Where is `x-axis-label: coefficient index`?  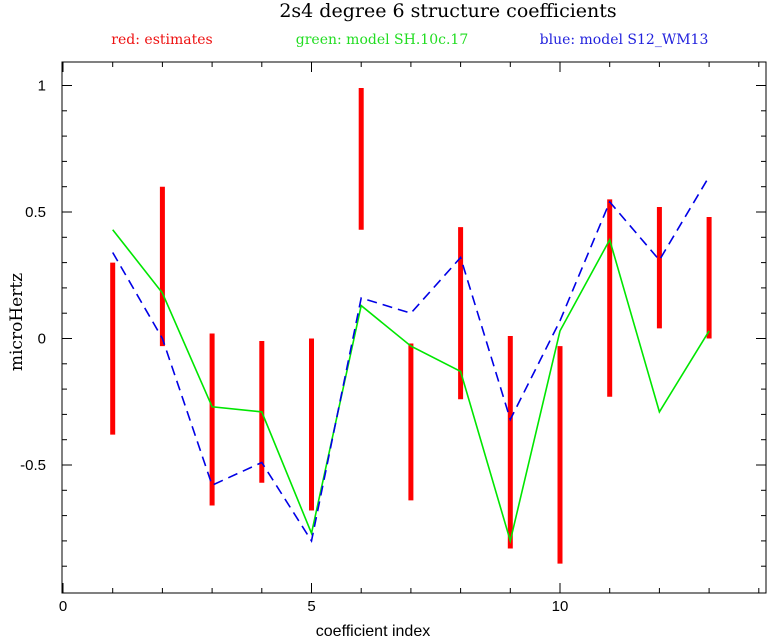 x-axis-label: coefficient index is located at coordinates (373, 631).